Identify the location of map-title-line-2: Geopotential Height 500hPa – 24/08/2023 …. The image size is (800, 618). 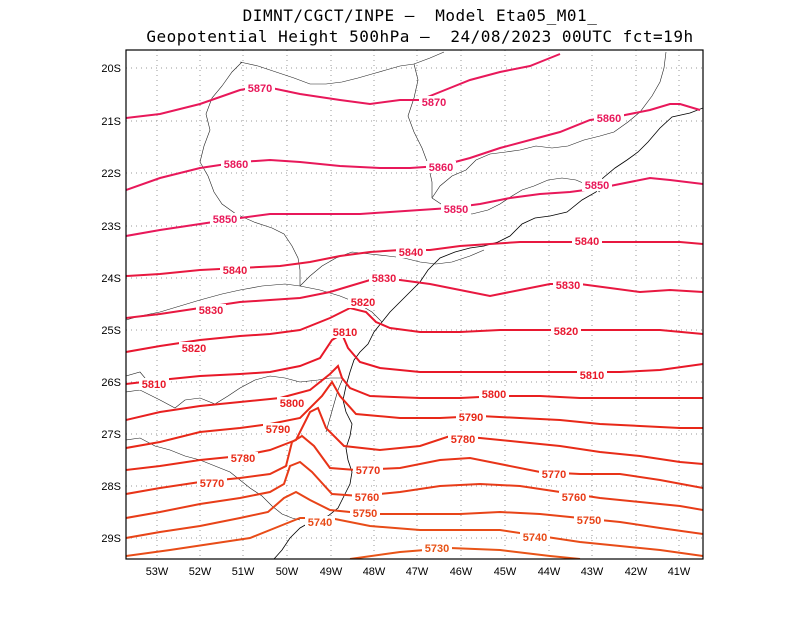
(420, 36).